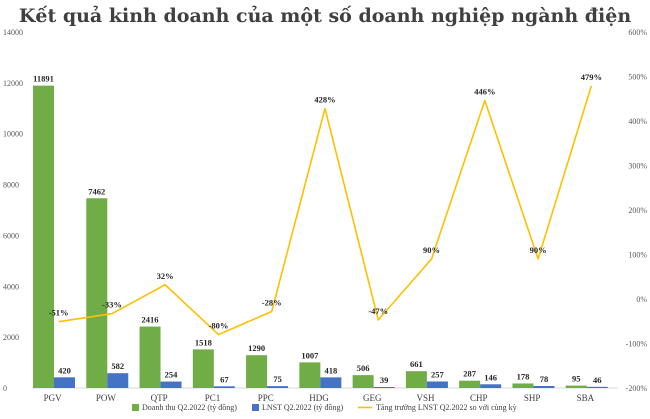 This screenshot has width=650, height=419. I want to click on bar-profit-label: 67, so click(224, 379).